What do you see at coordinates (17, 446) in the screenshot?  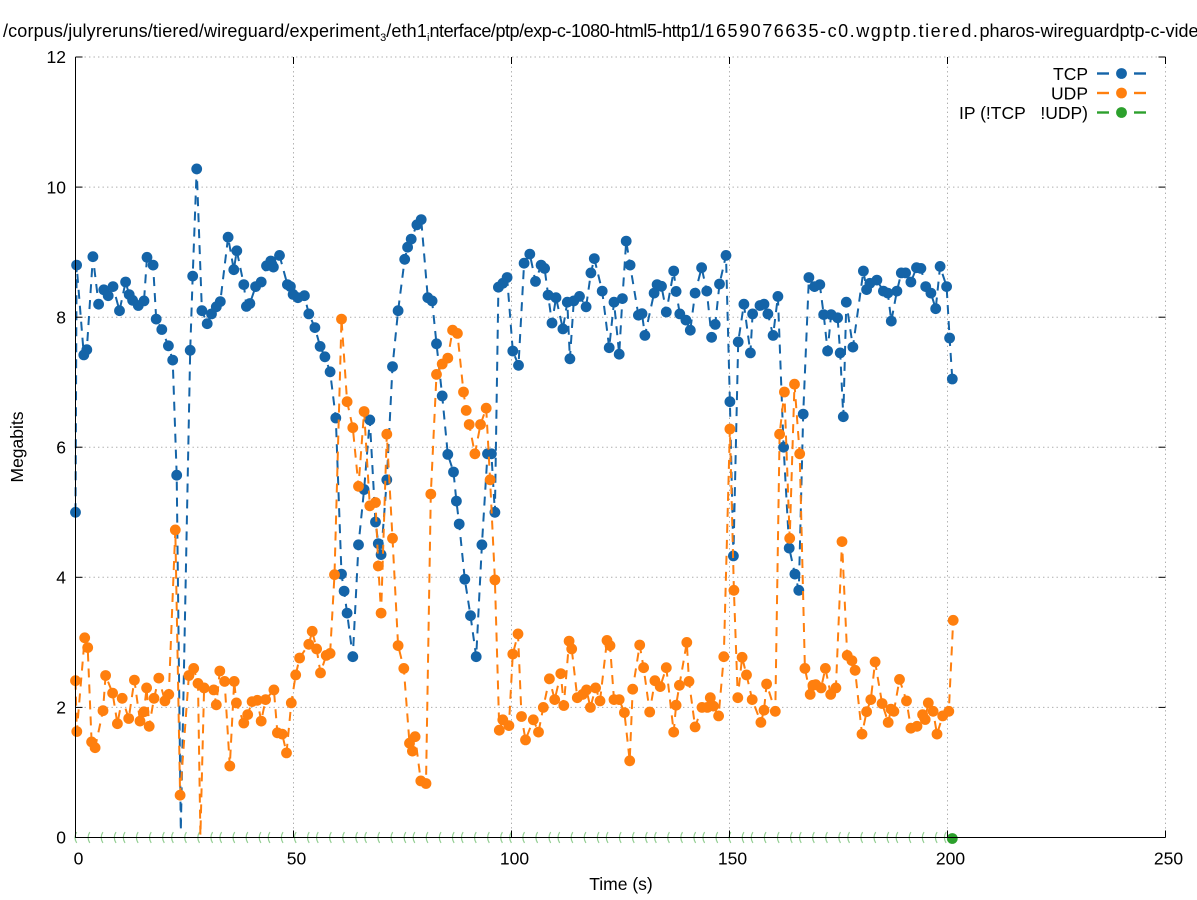 I see `svg-text: Megabits` at bounding box center [17, 446].